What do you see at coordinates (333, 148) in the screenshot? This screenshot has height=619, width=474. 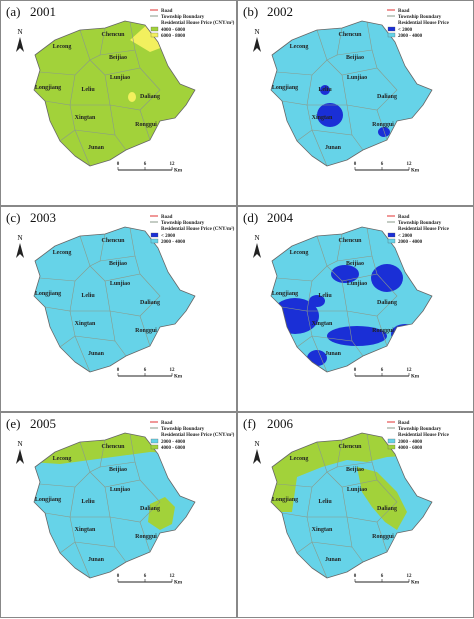 I see `town-name: Junan` at bounding box center [333, 148].